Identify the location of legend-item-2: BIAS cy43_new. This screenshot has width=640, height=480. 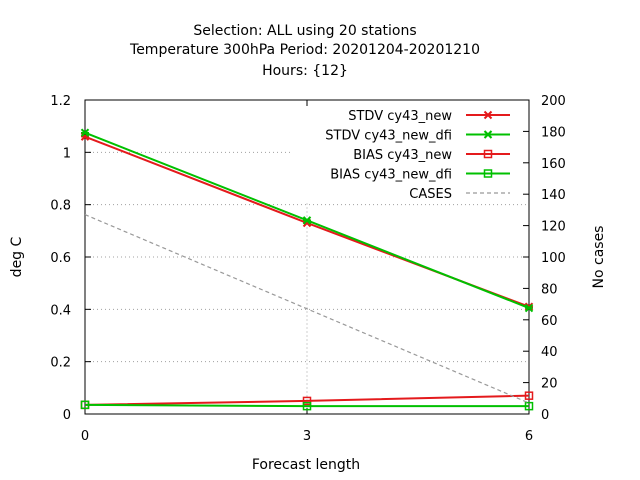
(431, 155).